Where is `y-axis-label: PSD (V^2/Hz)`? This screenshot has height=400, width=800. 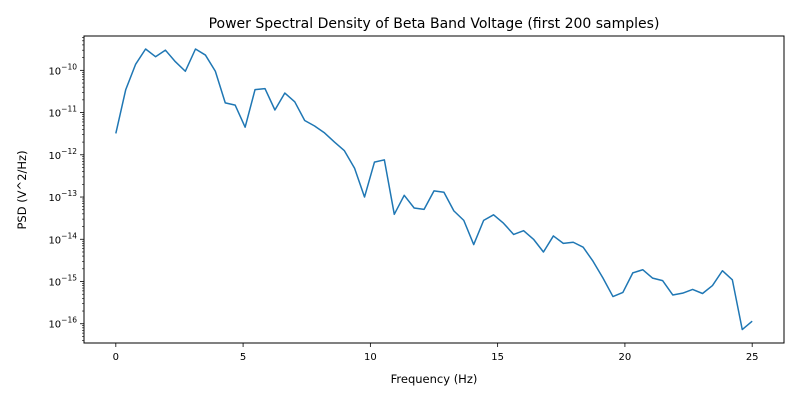 y-axis-label: PSD (V^2/Hz) is located at coordinates (22, 189).